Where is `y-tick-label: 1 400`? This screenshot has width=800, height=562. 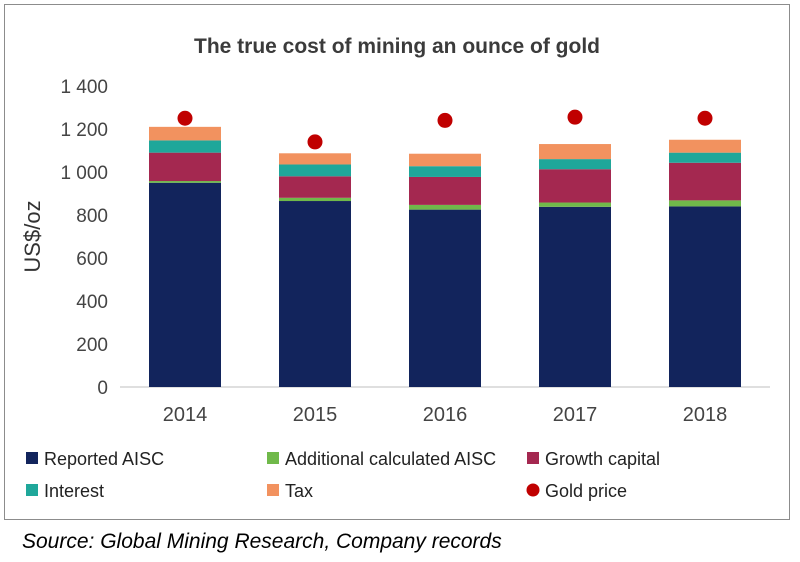
y-tick-label: 1 400 is located at coordinates (84, 87).